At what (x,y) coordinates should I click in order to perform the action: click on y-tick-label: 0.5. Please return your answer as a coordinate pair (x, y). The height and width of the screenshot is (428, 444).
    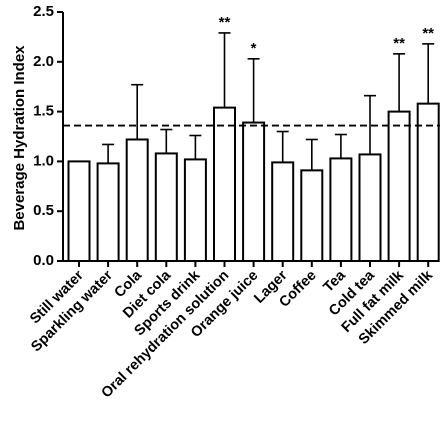
    Looking at the image, I should click on (43, 210).